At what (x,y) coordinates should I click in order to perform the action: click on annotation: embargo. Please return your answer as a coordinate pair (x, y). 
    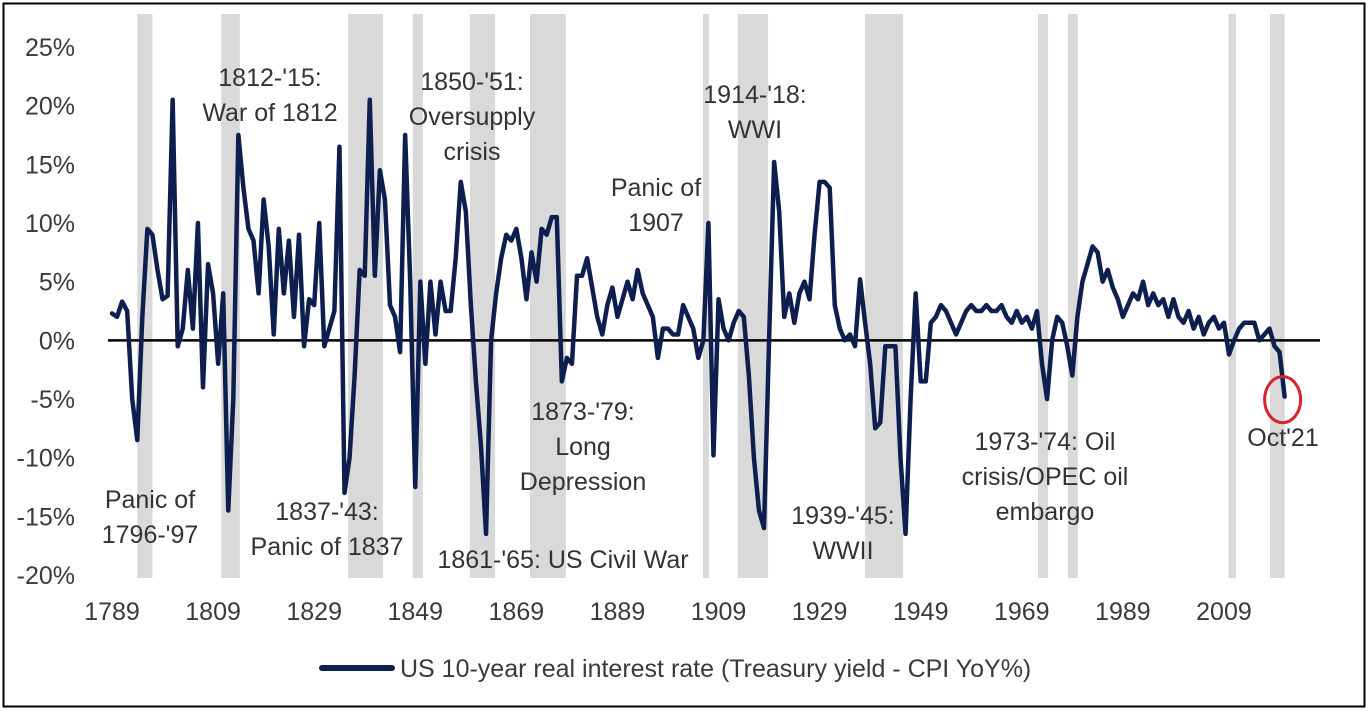
    Looking at the image, I should click on (1045, 512).